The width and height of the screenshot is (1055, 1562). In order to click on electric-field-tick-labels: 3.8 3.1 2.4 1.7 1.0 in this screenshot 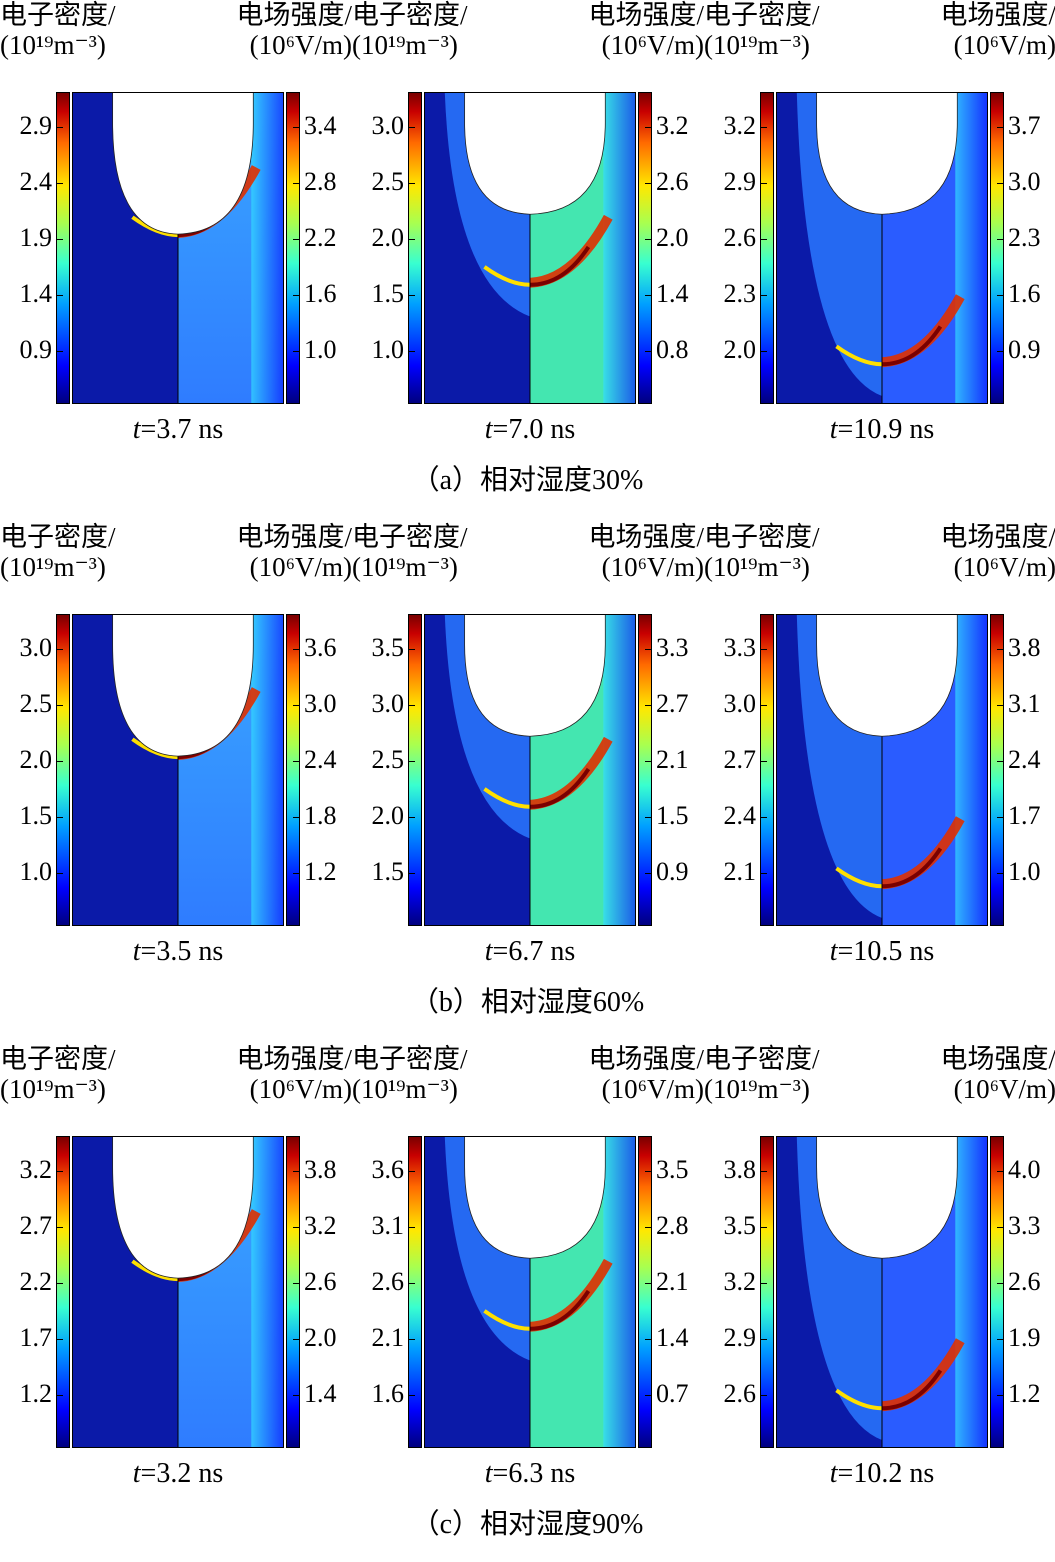, I will do `click(1031, 770)`.